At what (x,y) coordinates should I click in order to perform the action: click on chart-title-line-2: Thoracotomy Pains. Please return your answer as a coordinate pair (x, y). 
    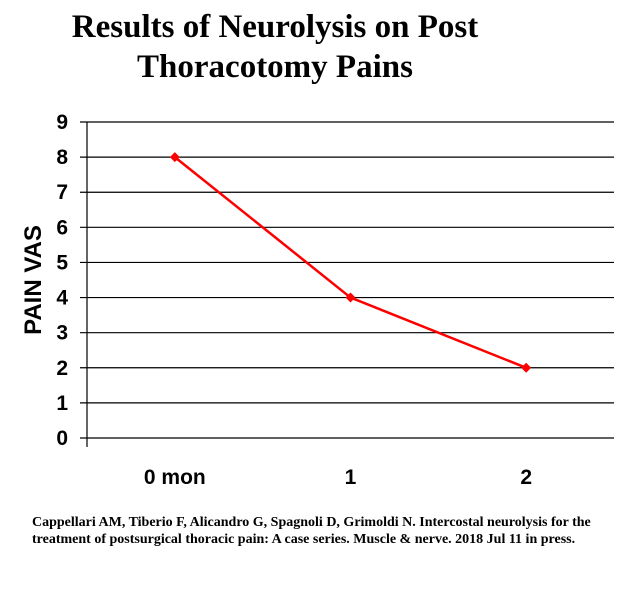
    Looking at the image, I should click on (275, 67).